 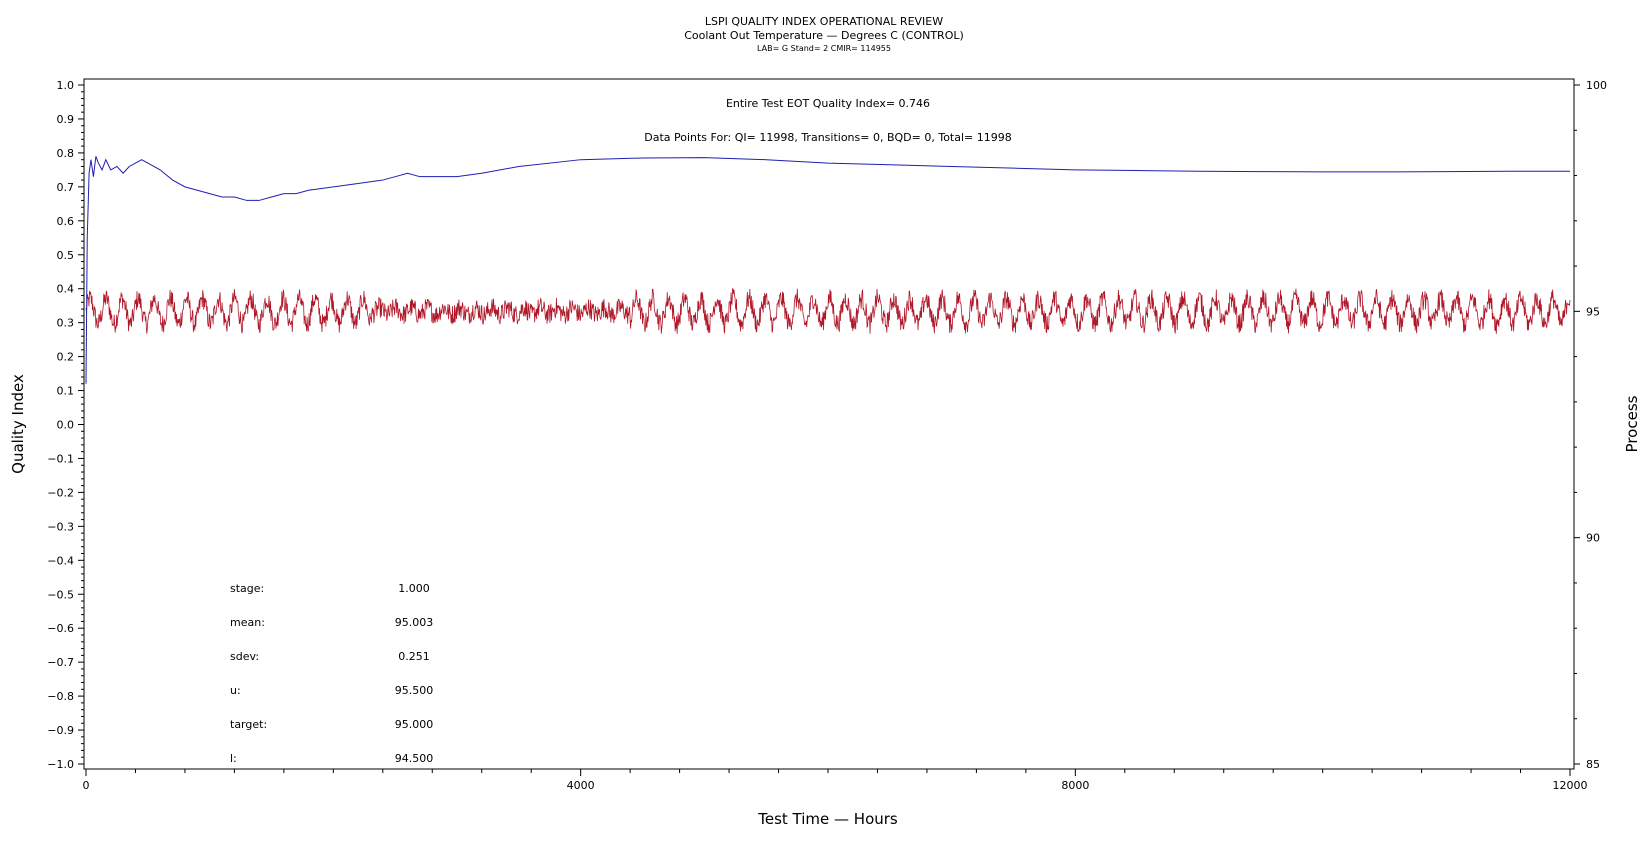 What do you see at coordinates (1075, 785) in the screenshot?
I see `x-tick-label: 8000` at bounding box center [1075, 785].